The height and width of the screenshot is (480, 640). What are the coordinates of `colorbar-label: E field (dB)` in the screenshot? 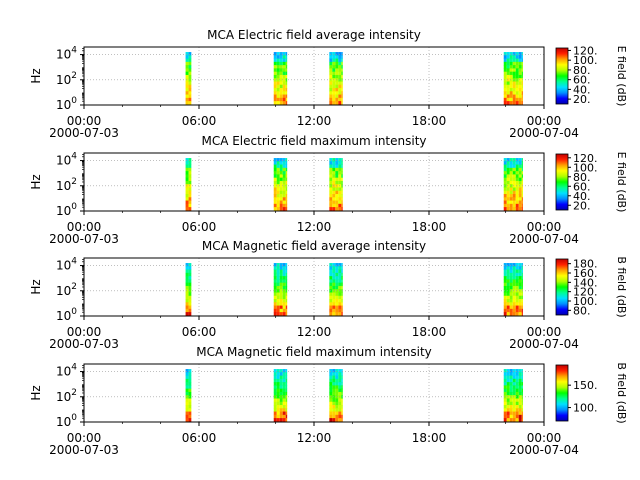 It's located at (621, 182).